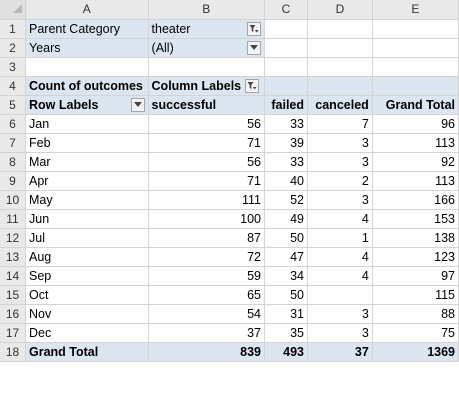 This screenshot has height=400, width=459. Describe the element at coordinates (340, 105) in the screenshot. I see `column-header-canceled: canceled` at that location.